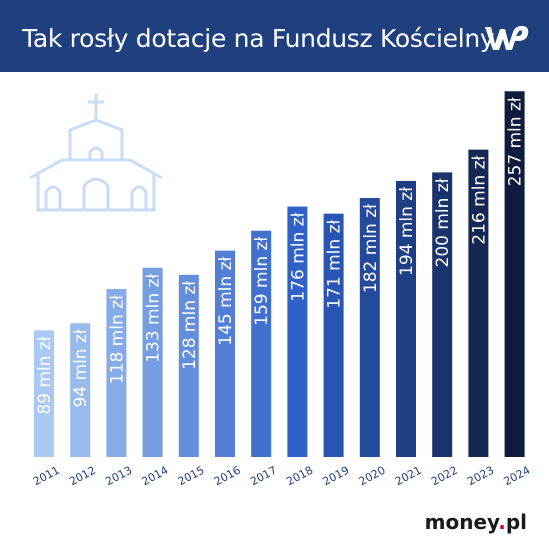 The image size is (549, 550). Describe the element at coordinates (369, 327) in the screenshot. I see `bar-2020` at that location.